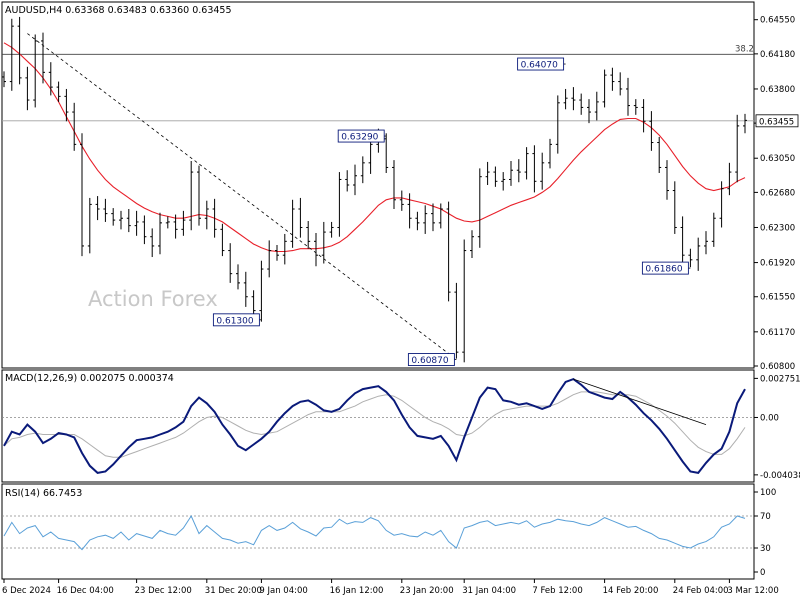  I want to click on macd-signal-line, so click(374, 424).